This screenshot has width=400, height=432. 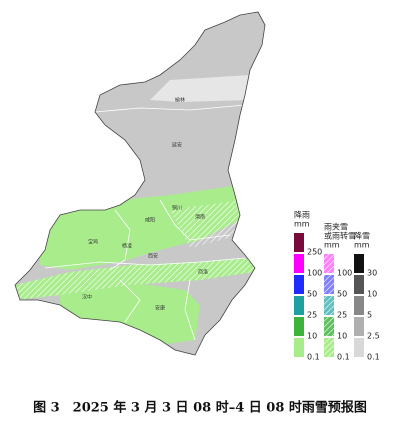 What do you see at coordinates (302, 215) in the screenshot?
I see `legend-title: 降雨` at bounding box center [302, 215].